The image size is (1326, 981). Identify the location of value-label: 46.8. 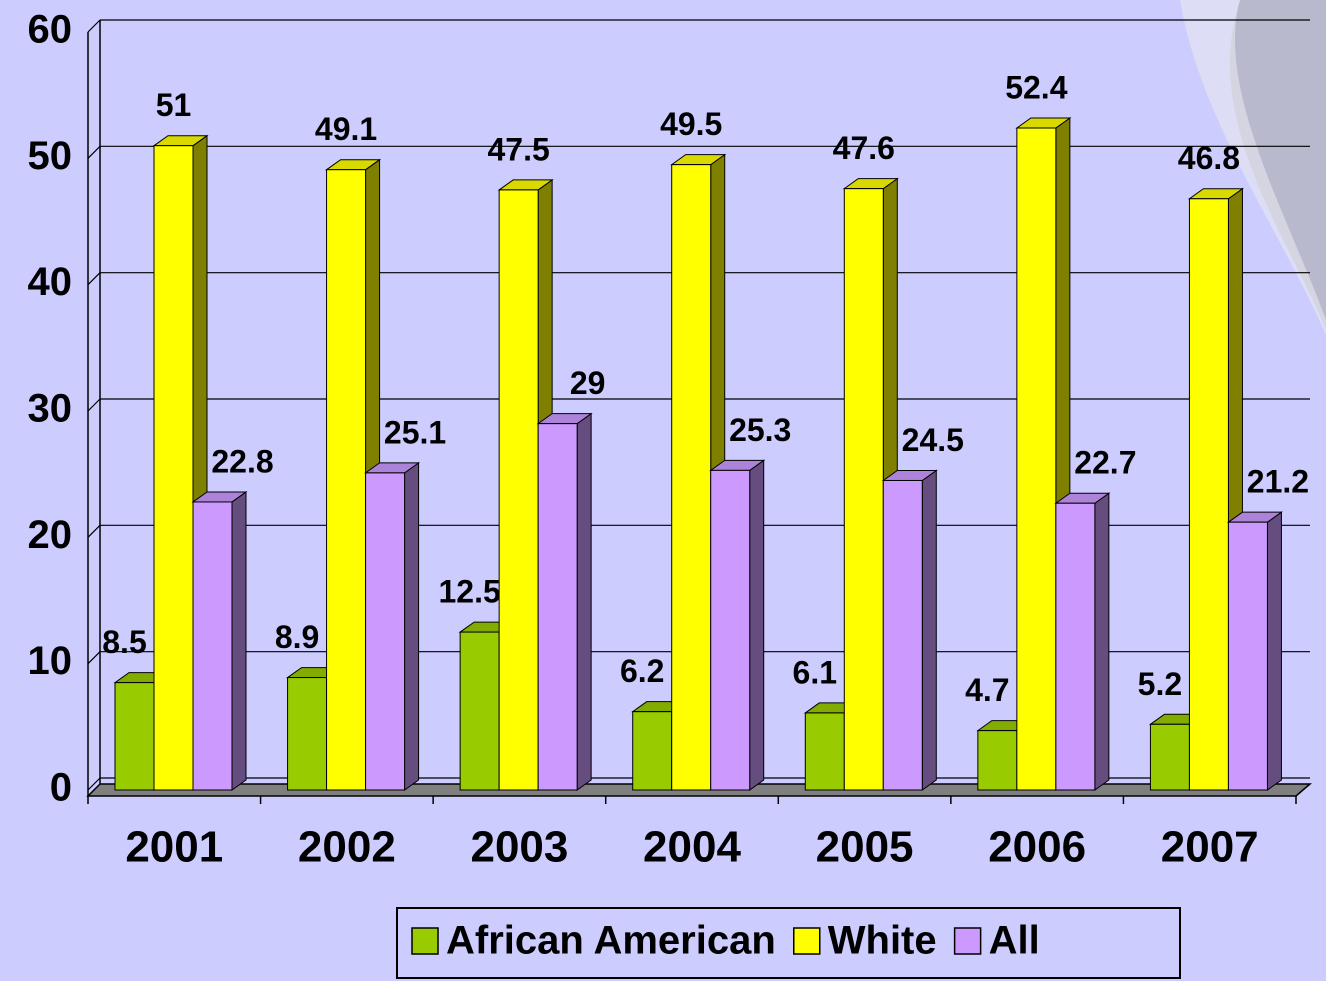
(1209, 158).